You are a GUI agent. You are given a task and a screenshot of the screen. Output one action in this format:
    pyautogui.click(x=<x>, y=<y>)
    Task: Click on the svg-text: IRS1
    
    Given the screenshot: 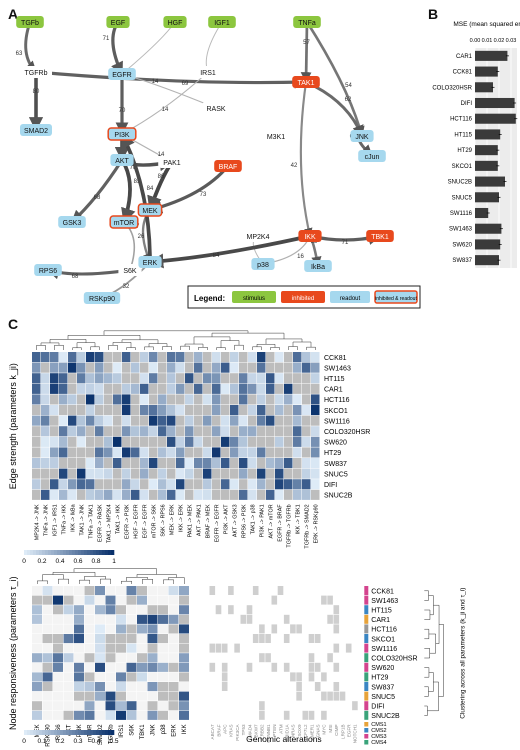 What is the action you would take?
    pyautogui.click(x=208, y=73)
    